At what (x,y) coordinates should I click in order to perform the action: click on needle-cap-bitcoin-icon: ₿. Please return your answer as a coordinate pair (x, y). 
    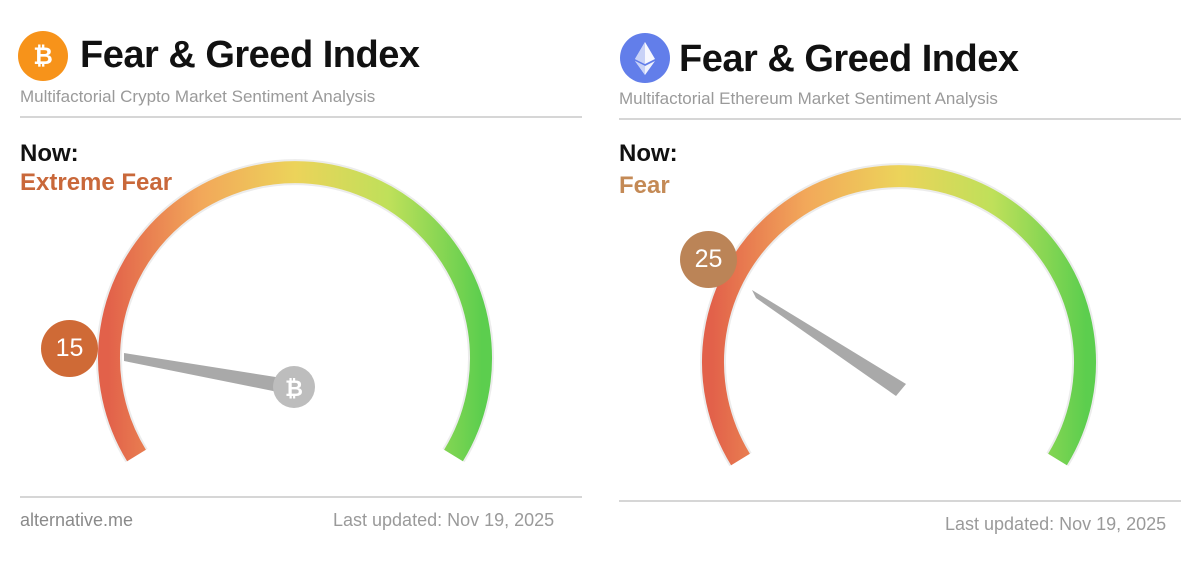
    Looking at the image, I should click on (294, 389).